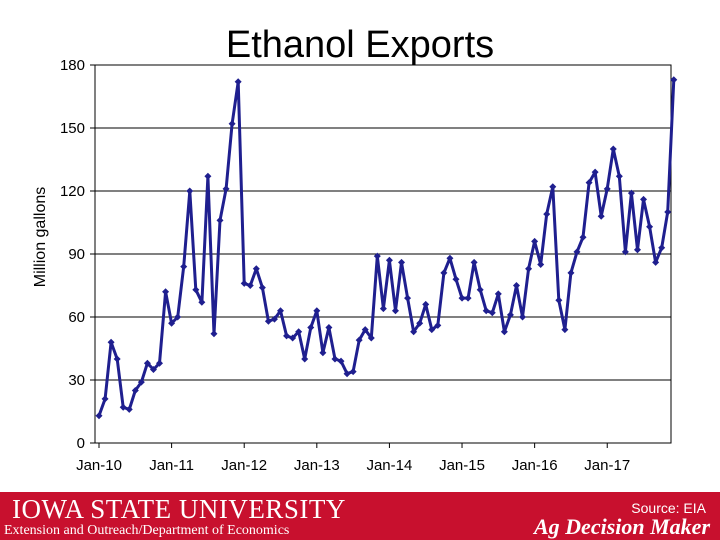  Describe the element at coordinates (244, 465) in the screenshot. I see `x-tick-label: Jan-12` at that location.